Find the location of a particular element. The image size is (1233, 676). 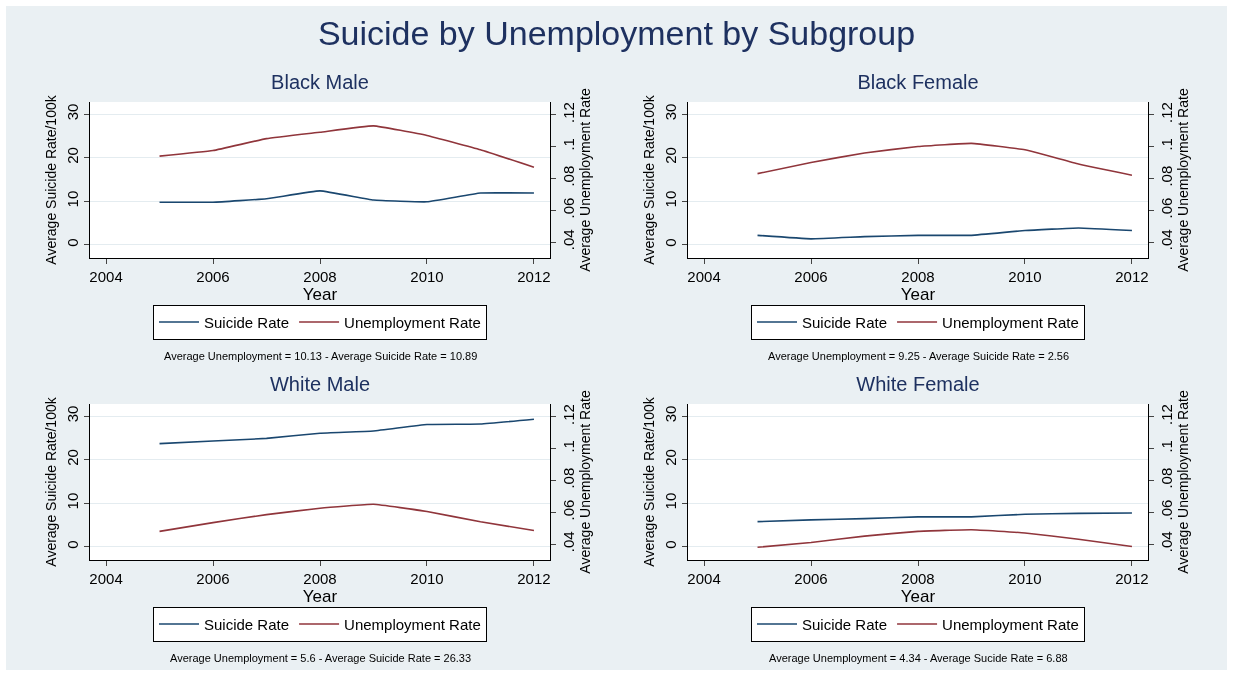

text: Average Unemployment = 9.25 - Average Suicide Rate = 2.56 is located at coordinates (919, 356).